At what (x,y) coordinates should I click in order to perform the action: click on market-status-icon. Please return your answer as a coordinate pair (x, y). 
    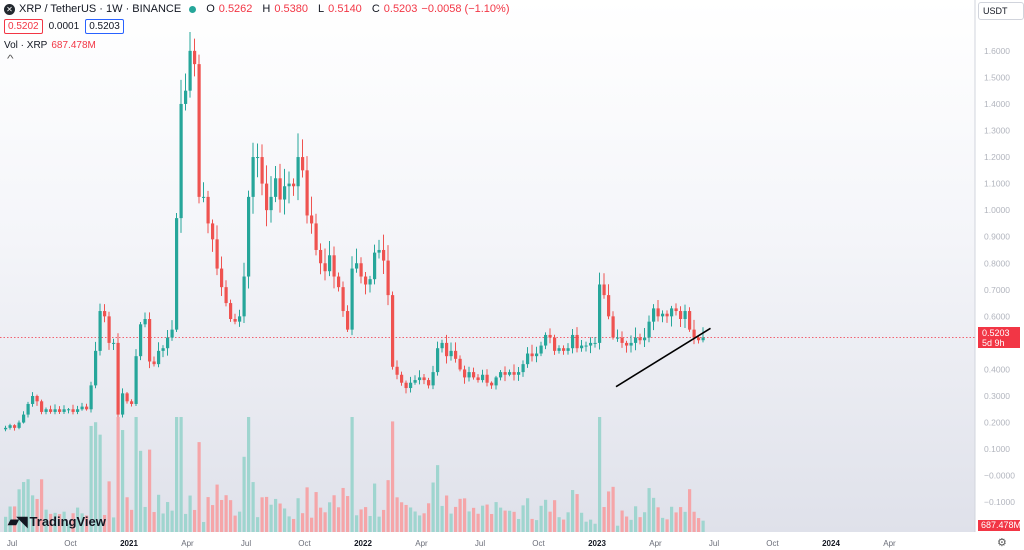
    Looking at the image, I should click on (193, 9).